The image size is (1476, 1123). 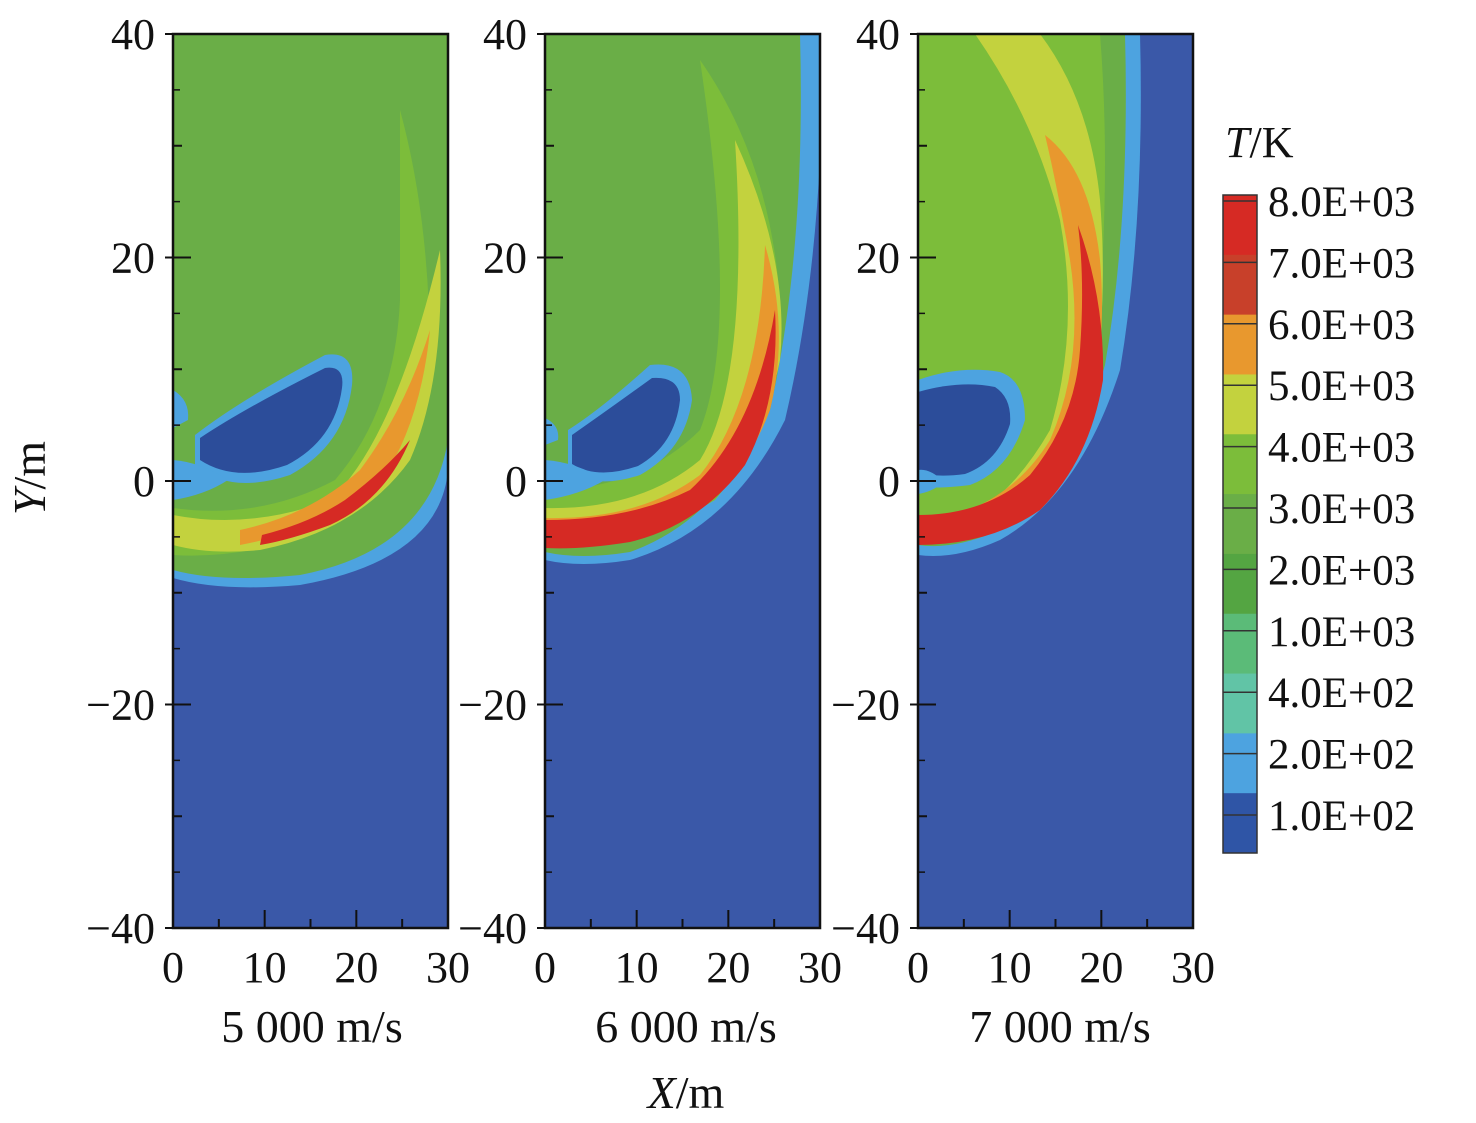 I want to click on colorbar-level-label: 2.0E+02, so click(x=1341, y=755).